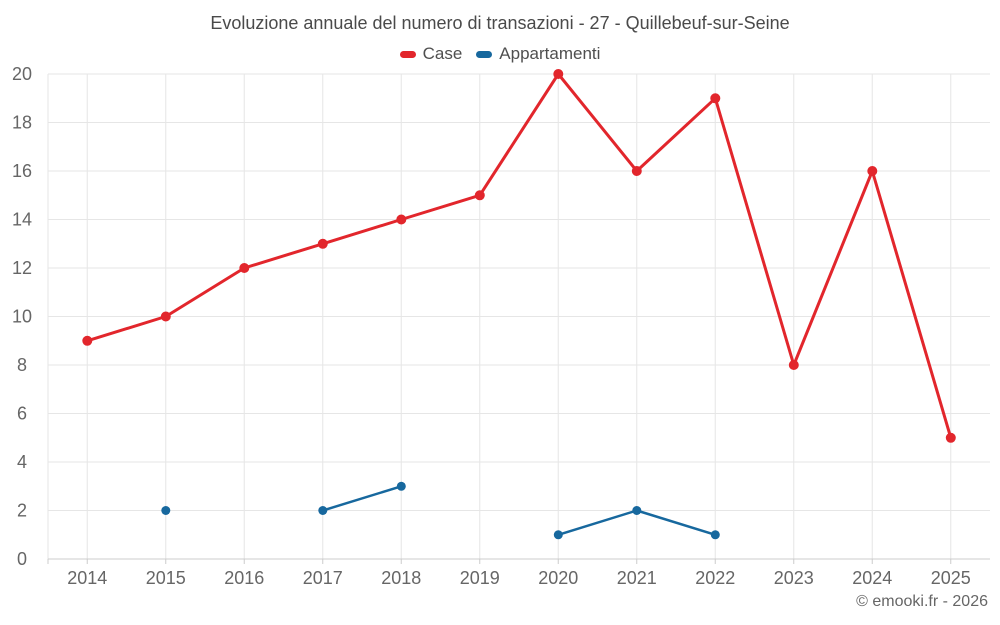 The width and height of the screenshot is (1000, 625). What do you see at coordinates (442, 53) in the screenshot?
I see `legend-label: Case` at bounding box center [442, 53].